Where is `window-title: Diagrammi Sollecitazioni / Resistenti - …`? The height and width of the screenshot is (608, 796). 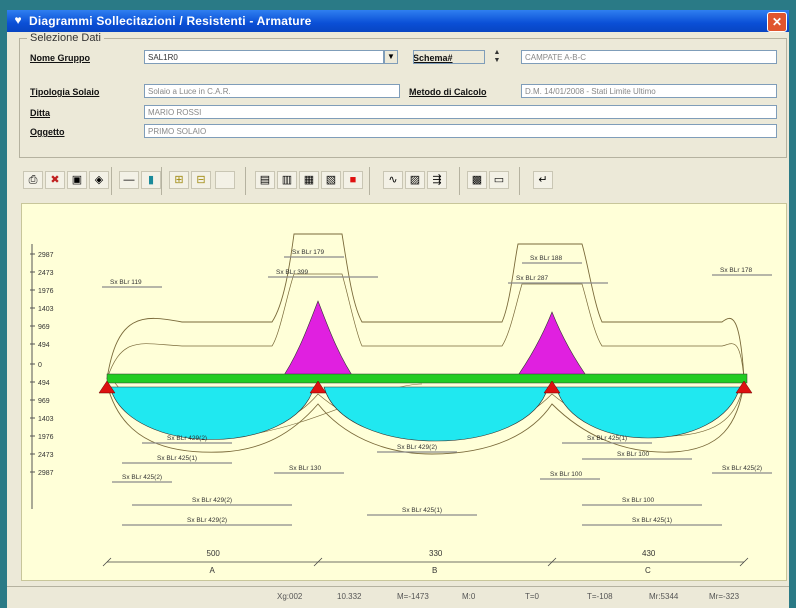
window-title: Diagrammi Sollecitazioni / Resistenti - … is located at coordinates (170, 21).